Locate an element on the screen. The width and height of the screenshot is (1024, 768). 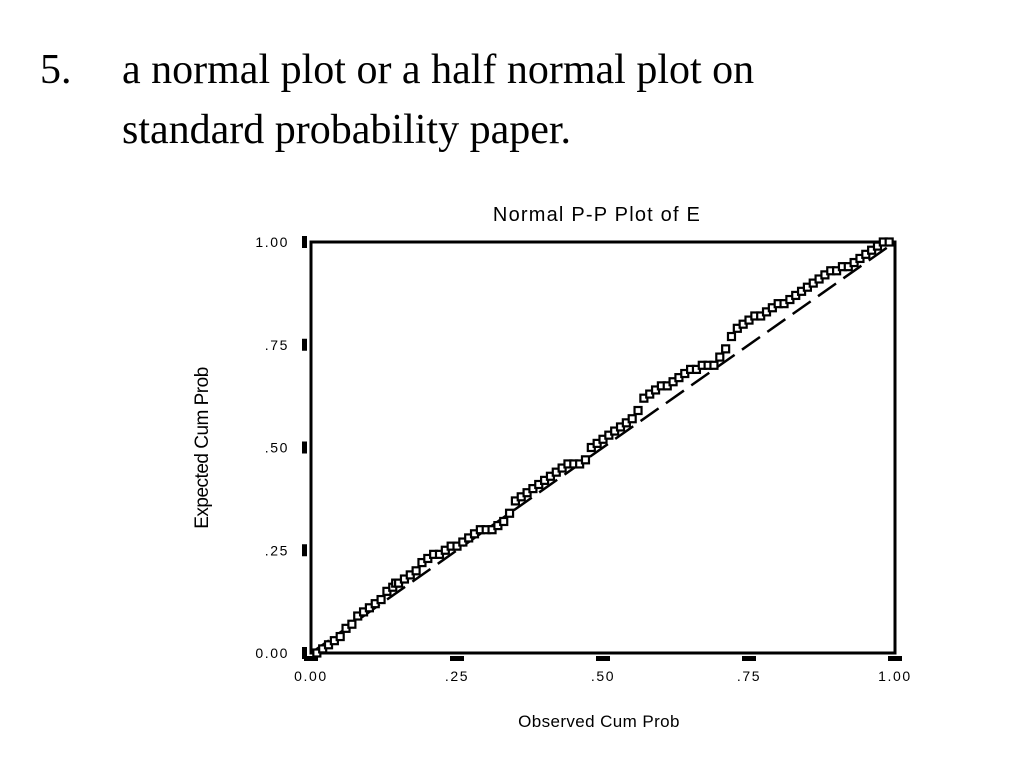
y-tick-label: .50 is located at coordinates (277, 448).